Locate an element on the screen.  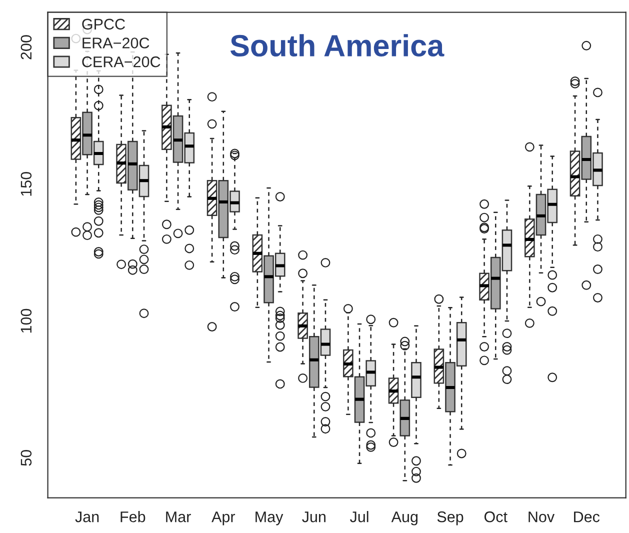
legend-label: CERA−20C is located at coordinates (121, 62).